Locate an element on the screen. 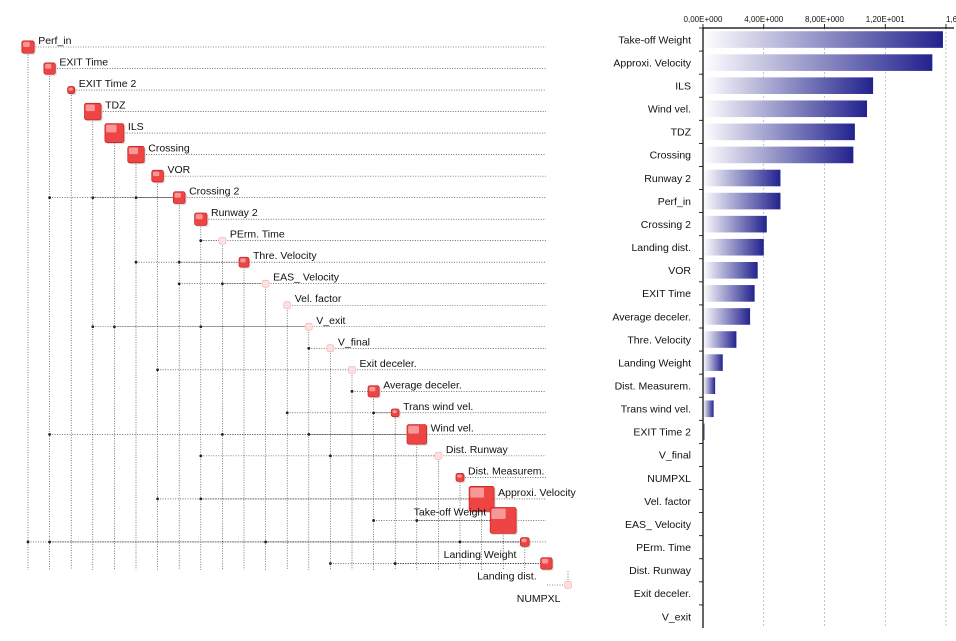 The height and width of the screenshot is (641, 956). bar-label-19: NUMPXL is located at coordinates (669, 479).